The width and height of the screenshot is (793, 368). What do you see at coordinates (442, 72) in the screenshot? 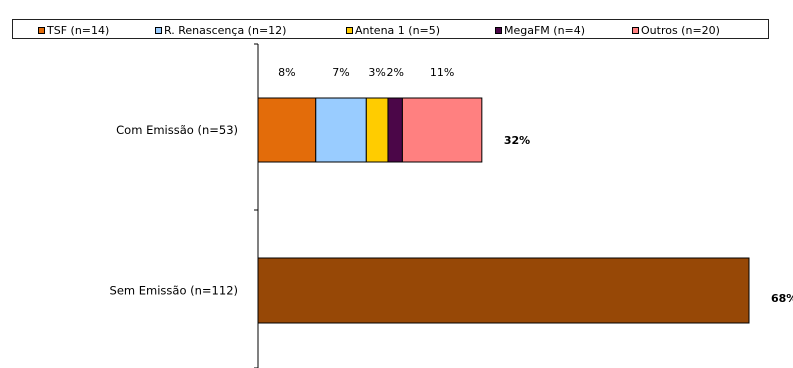
I see `segment-label: 11%` at bounding box center [442, 72].